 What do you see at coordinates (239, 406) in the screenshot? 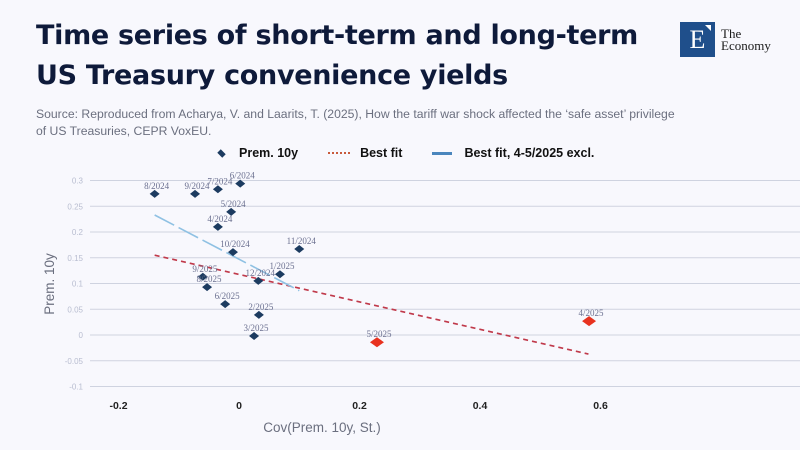
I see `x-tick-label: 0` at bounding box center [239, 406].